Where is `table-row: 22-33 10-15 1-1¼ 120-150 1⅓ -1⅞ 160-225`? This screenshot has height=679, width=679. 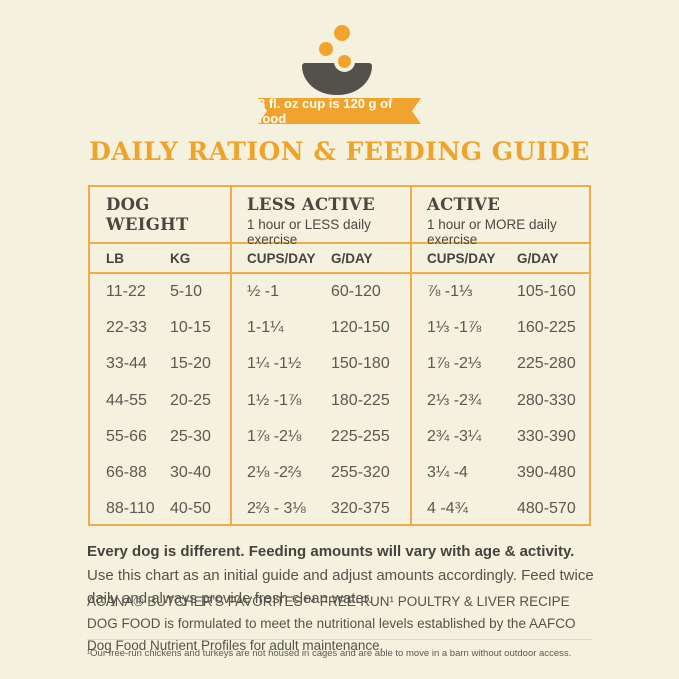 table-row: 22-33 10-15 1-1¼ 120-150 1⅓ -1⅞ 160-225 is located at coordinates (339, 328).